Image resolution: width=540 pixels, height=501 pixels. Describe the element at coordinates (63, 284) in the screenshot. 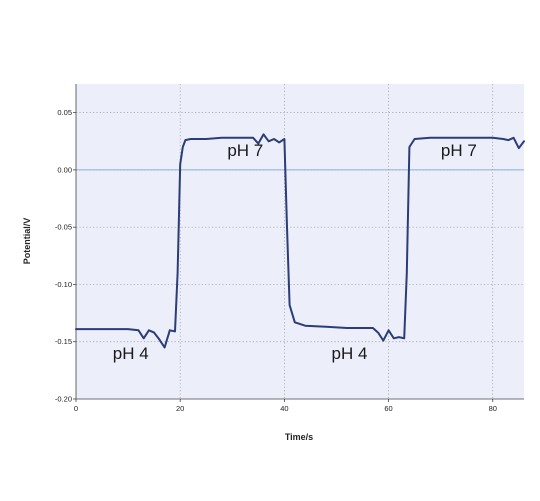

I see `y-tick-label: -0.10` at that location.